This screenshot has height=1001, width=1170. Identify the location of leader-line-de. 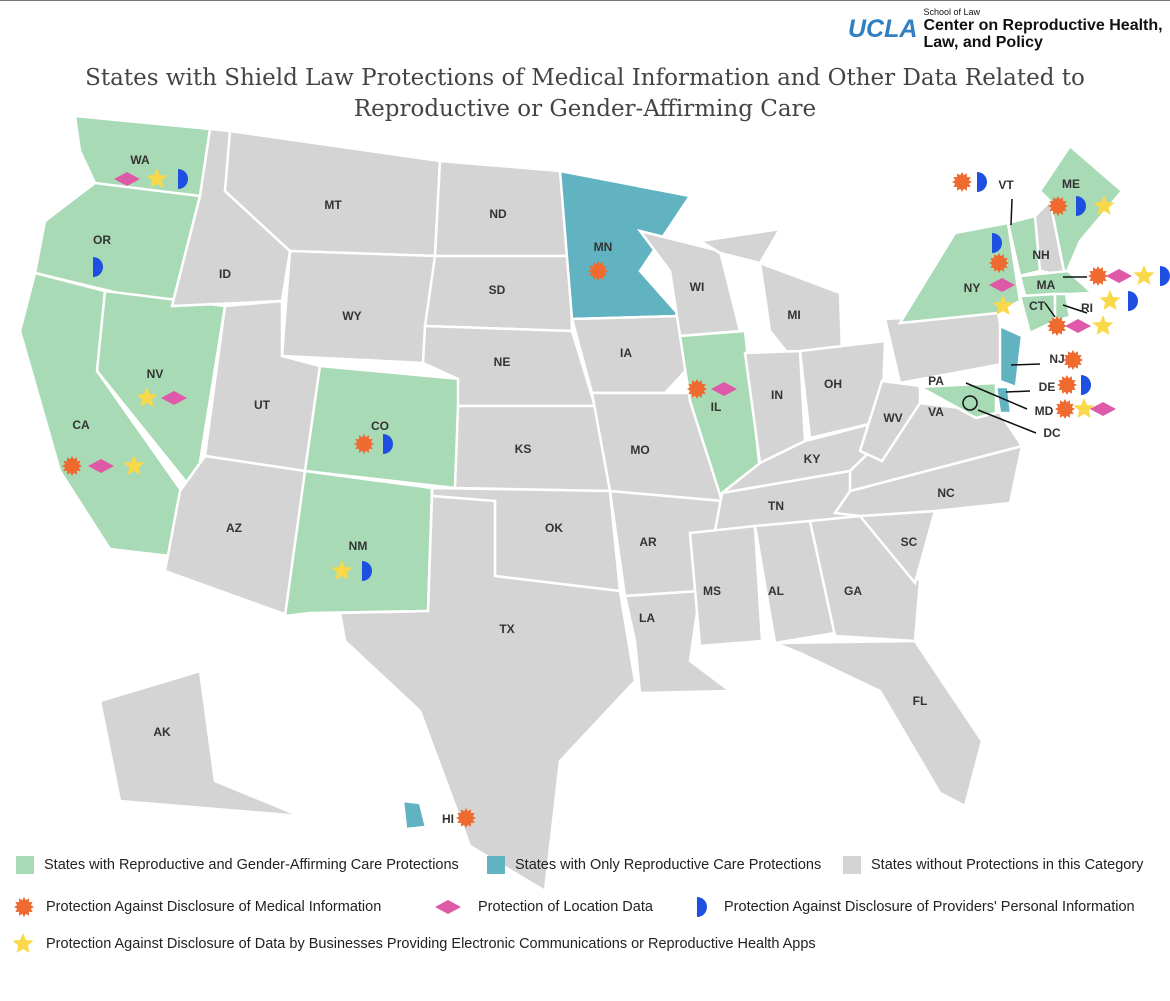
(1018, 391).